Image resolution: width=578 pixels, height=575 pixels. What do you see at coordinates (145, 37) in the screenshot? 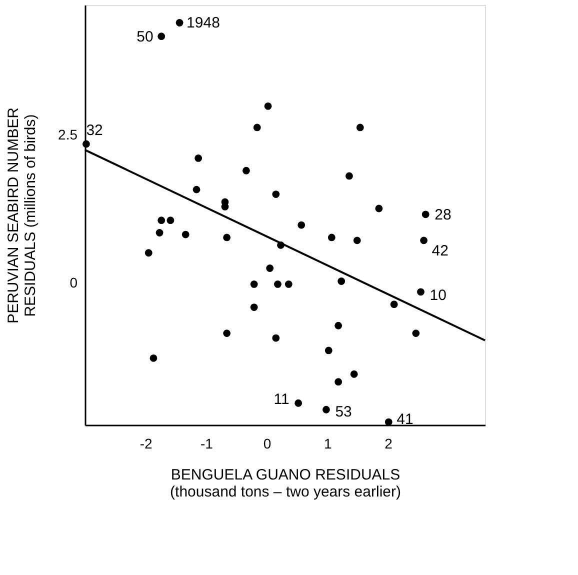
I see `annotation: 50` at bounding box center [145, 37].